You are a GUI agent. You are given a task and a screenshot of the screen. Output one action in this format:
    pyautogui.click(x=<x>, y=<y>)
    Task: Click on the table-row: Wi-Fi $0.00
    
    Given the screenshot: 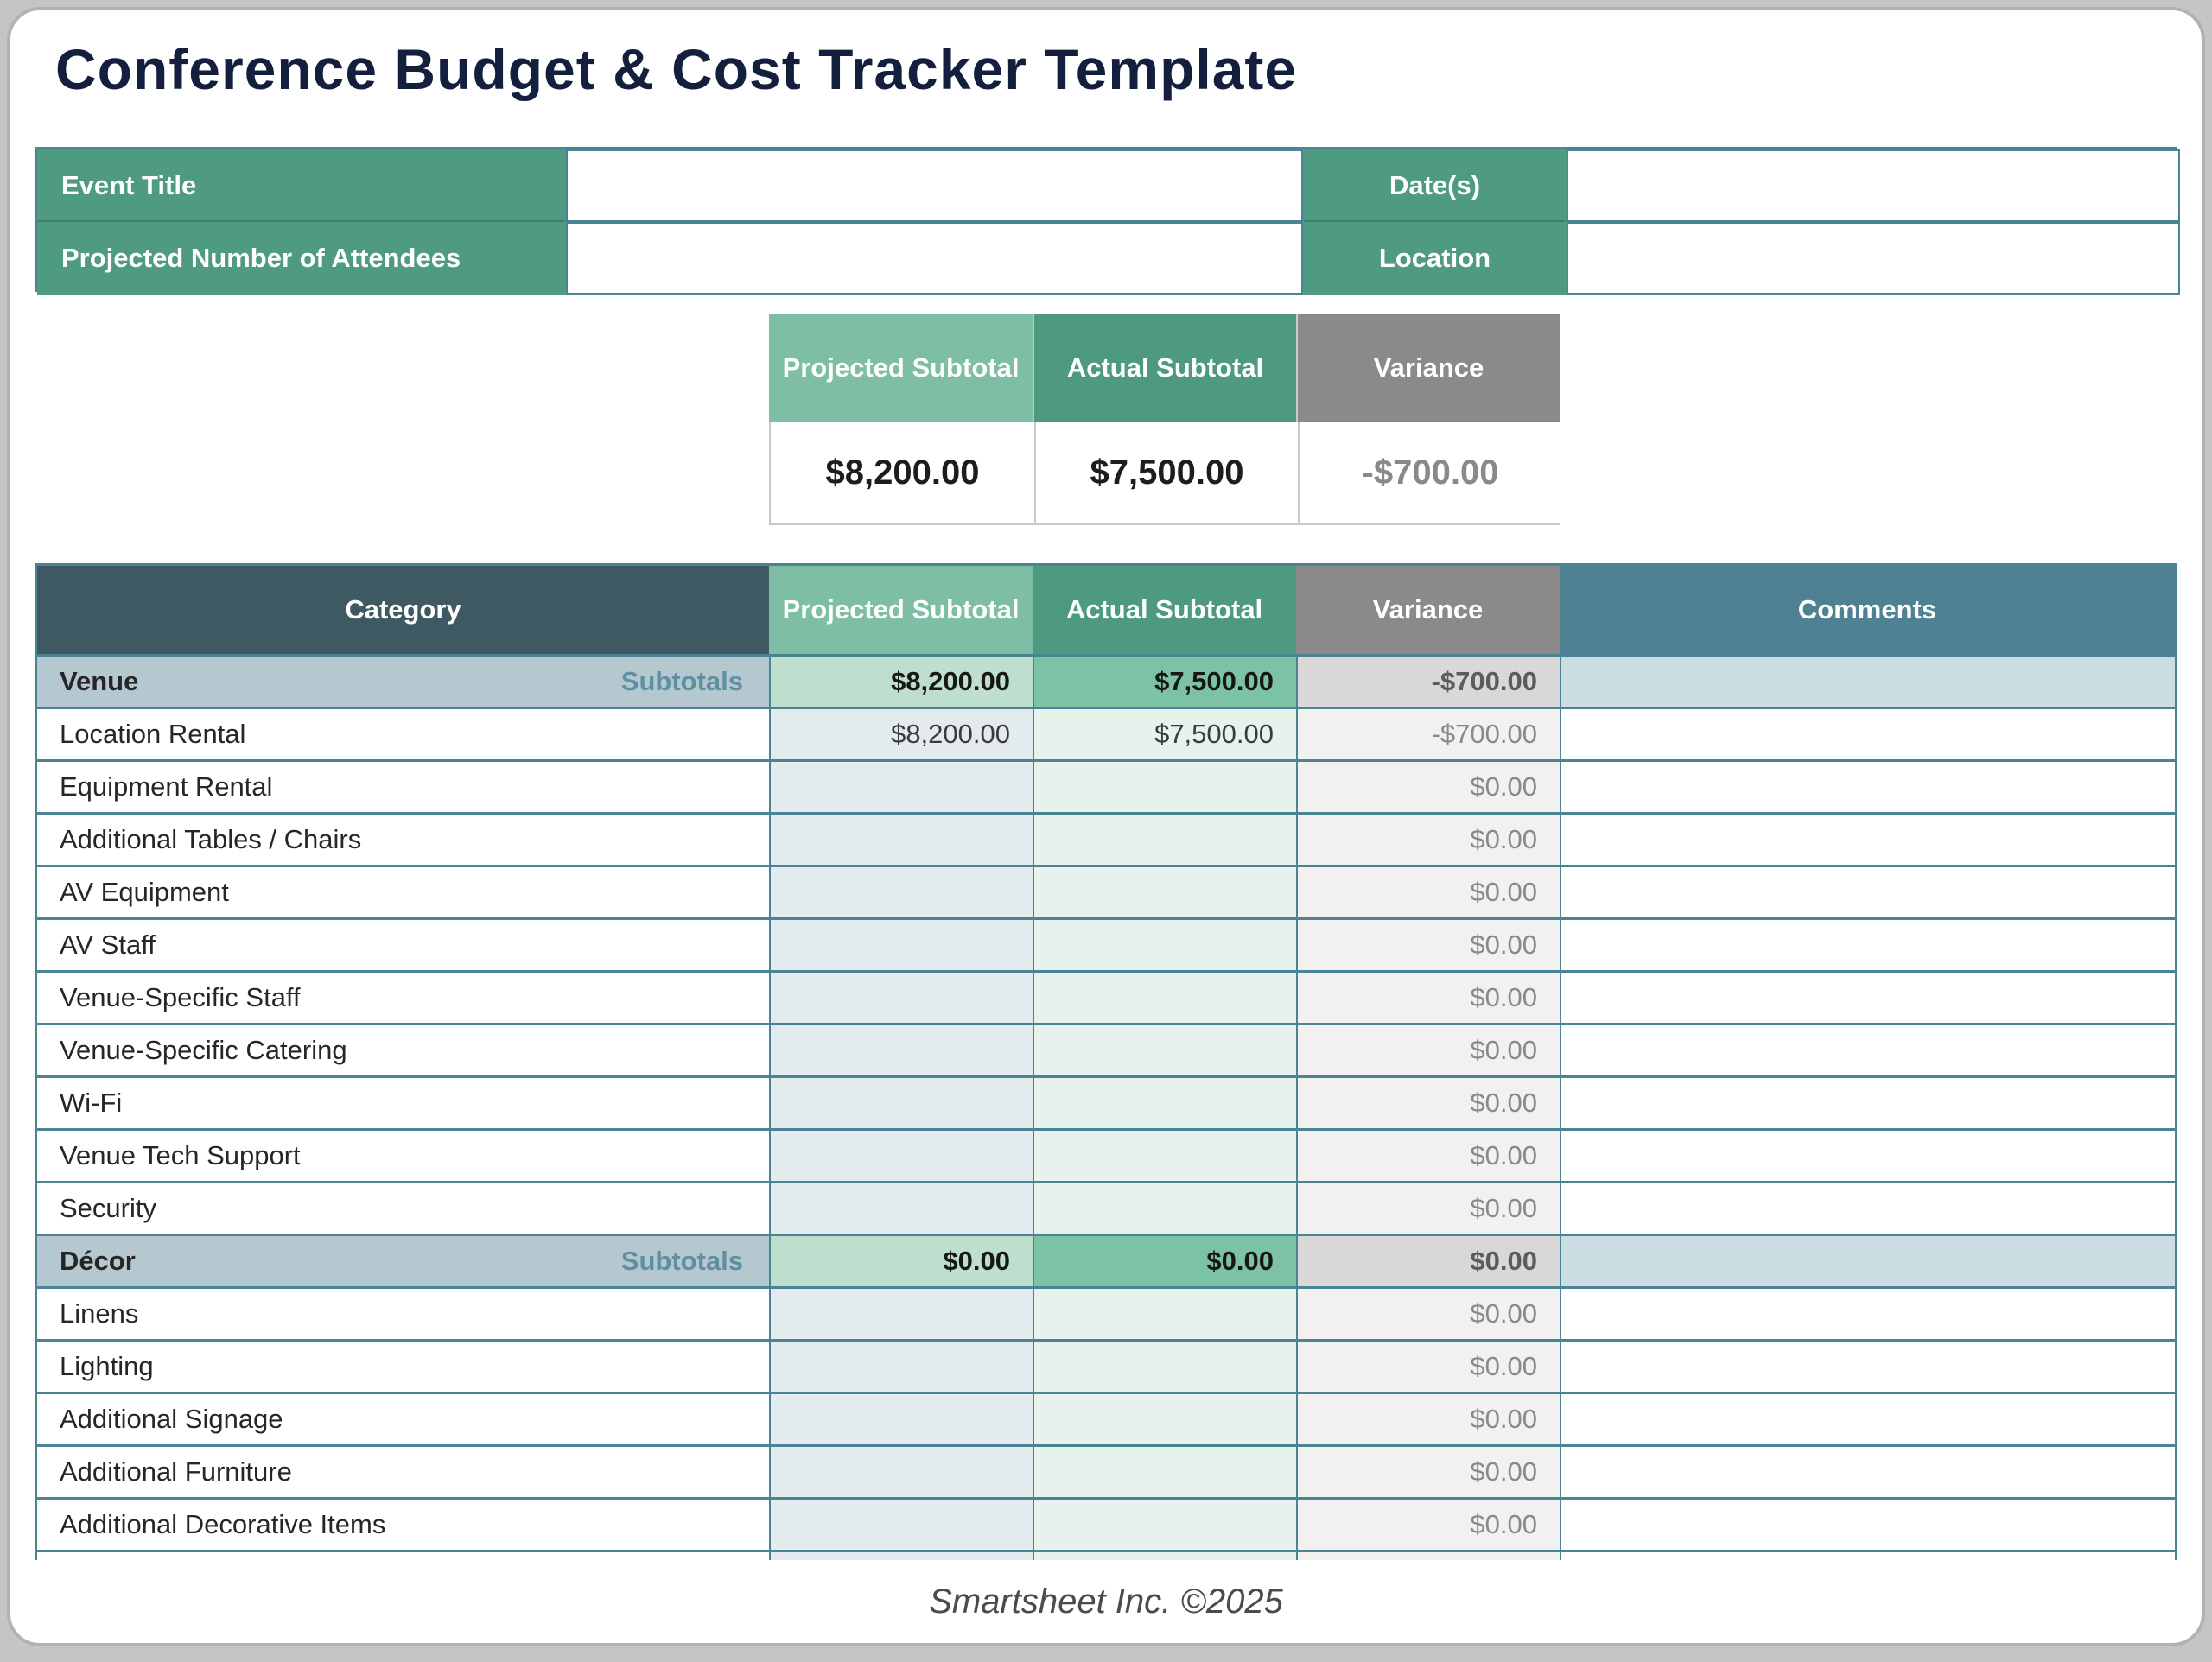 What is the action you would take?
    pyautogui.click(x=1106, y=1101)
    